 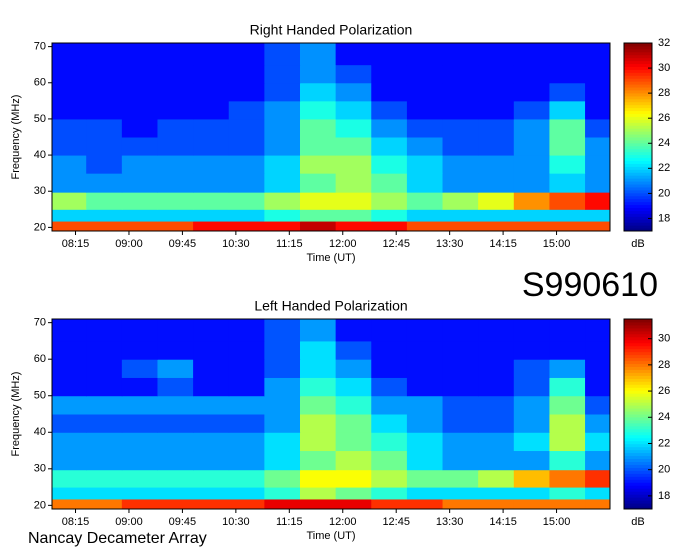 I want to click on x-tick-label: 08:15, so click(x=76, y=244).